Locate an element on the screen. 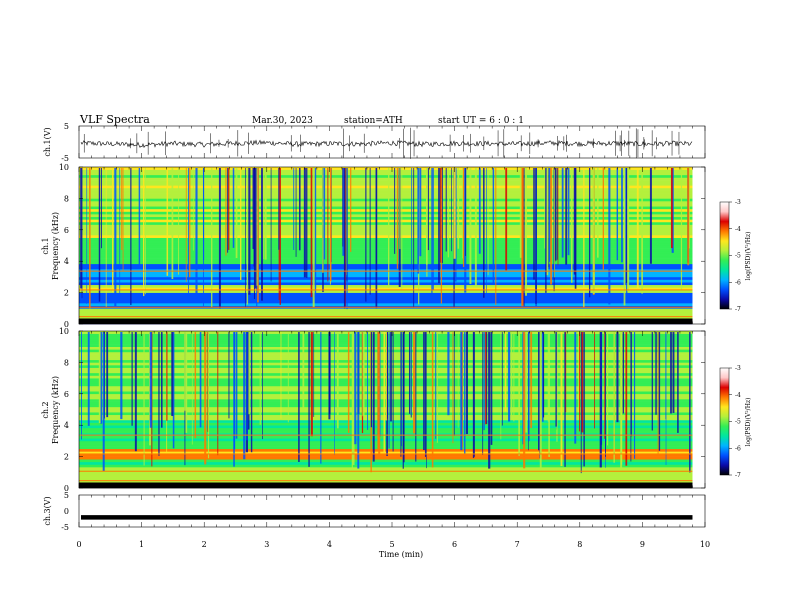 This screenshot has width=792, height=612. ch1-spikes is located at coordinates (381, 143).